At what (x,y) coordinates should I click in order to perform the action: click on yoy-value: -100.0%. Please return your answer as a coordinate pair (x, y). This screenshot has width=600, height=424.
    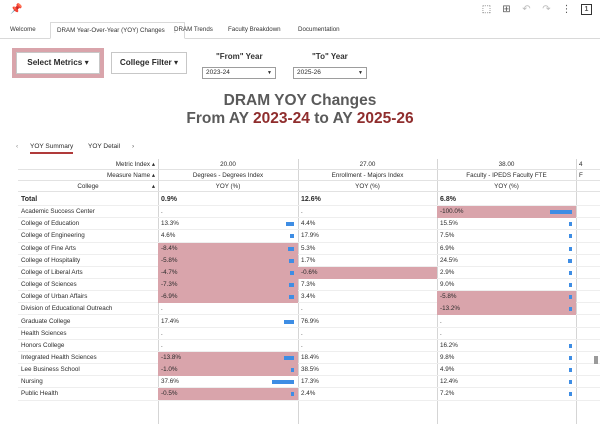
    Looking at the image, I should click on (452, 212).